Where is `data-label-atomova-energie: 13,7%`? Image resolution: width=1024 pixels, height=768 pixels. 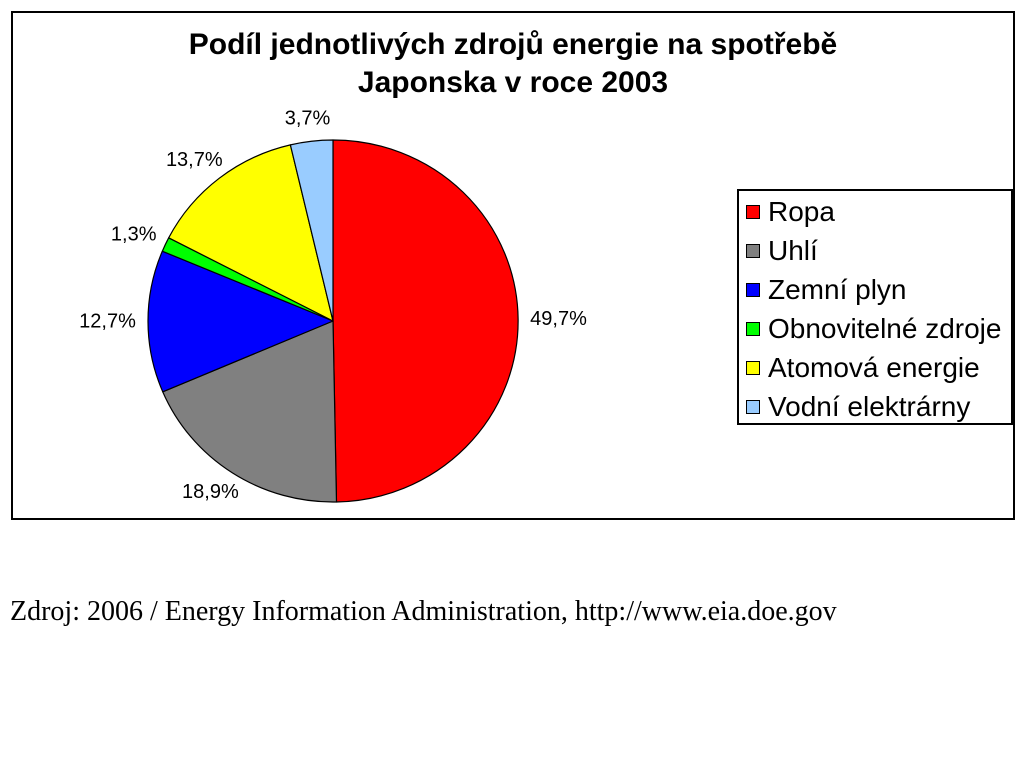 data-label-atomova-energie: 13,7% is located at coordinates (194, 160).